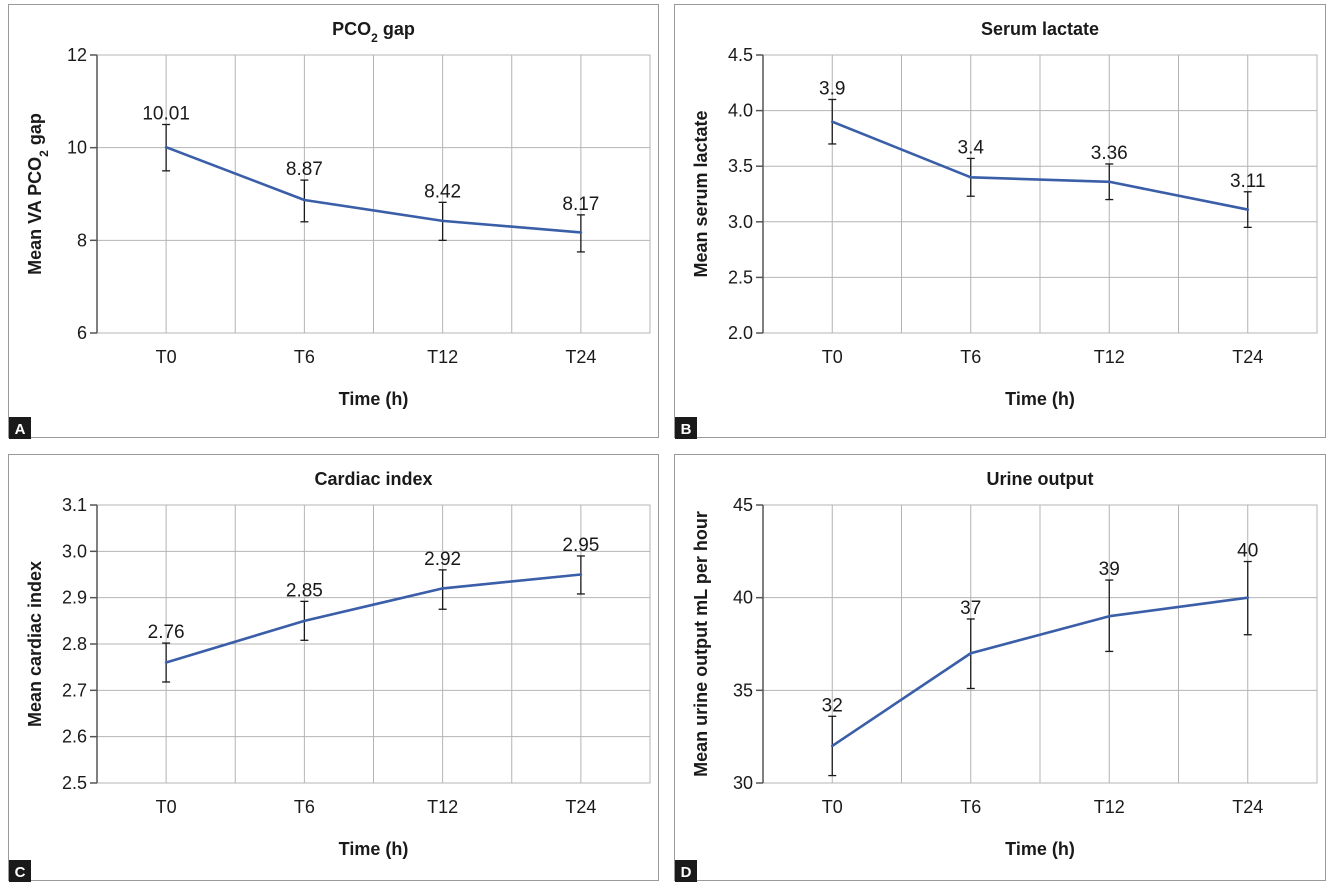 This screenshot has width=1330, height=884. I want to click on y-axis-label: Mean urine output mL per hour, so click(701, 644).